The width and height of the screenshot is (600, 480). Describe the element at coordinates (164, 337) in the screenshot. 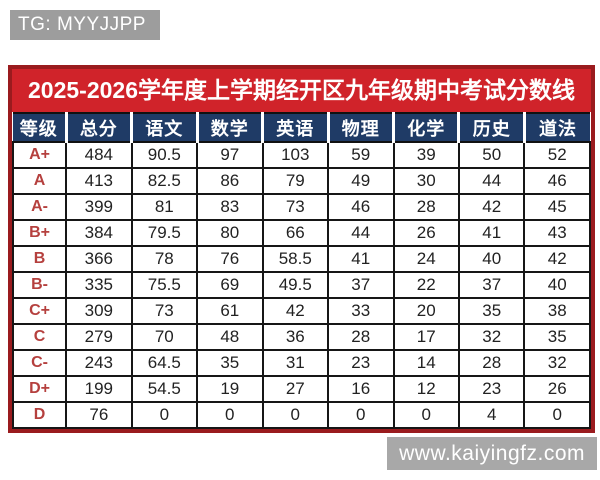

I see `score-cell: 70` at that location.